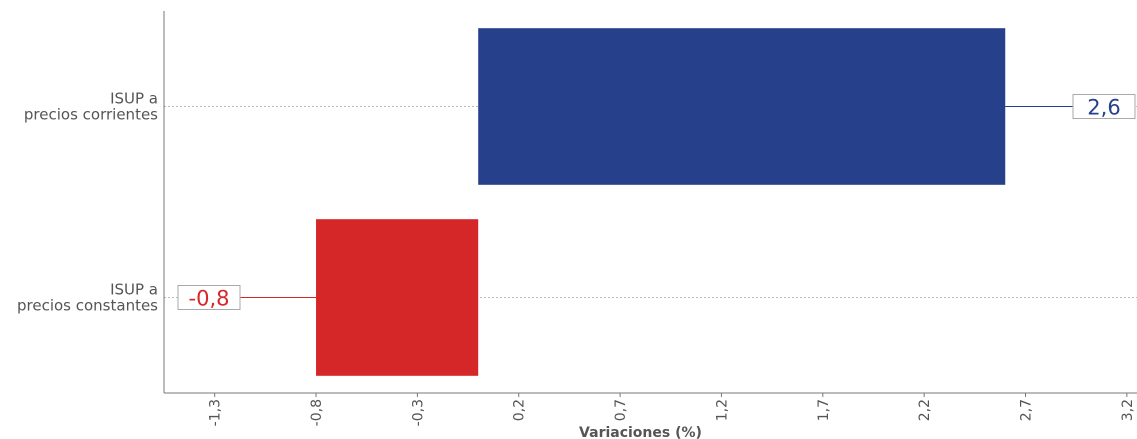  I want to click on x-tick-label-8: 2,7, so click(1027, 410).